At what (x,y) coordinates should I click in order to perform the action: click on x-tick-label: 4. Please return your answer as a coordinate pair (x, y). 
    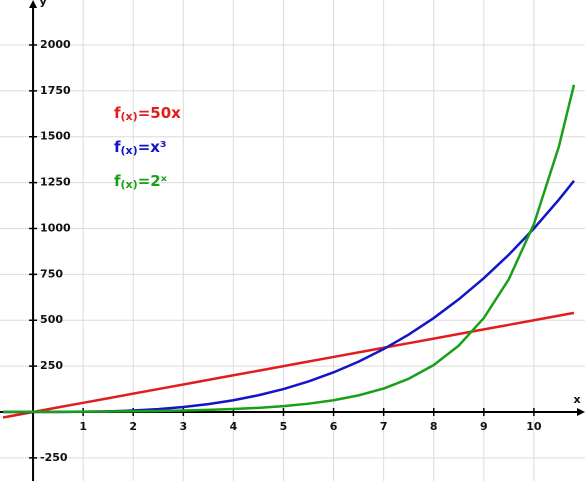
    Looking at the image, I should click on (234, 426).